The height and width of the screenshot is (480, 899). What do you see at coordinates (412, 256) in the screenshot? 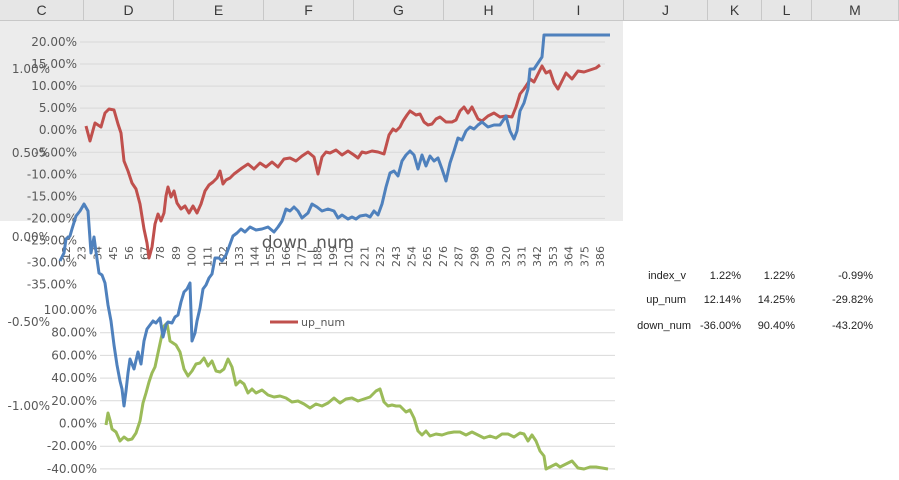
I see `top-x-tick-label: 254` at bounding box center [412, 256].